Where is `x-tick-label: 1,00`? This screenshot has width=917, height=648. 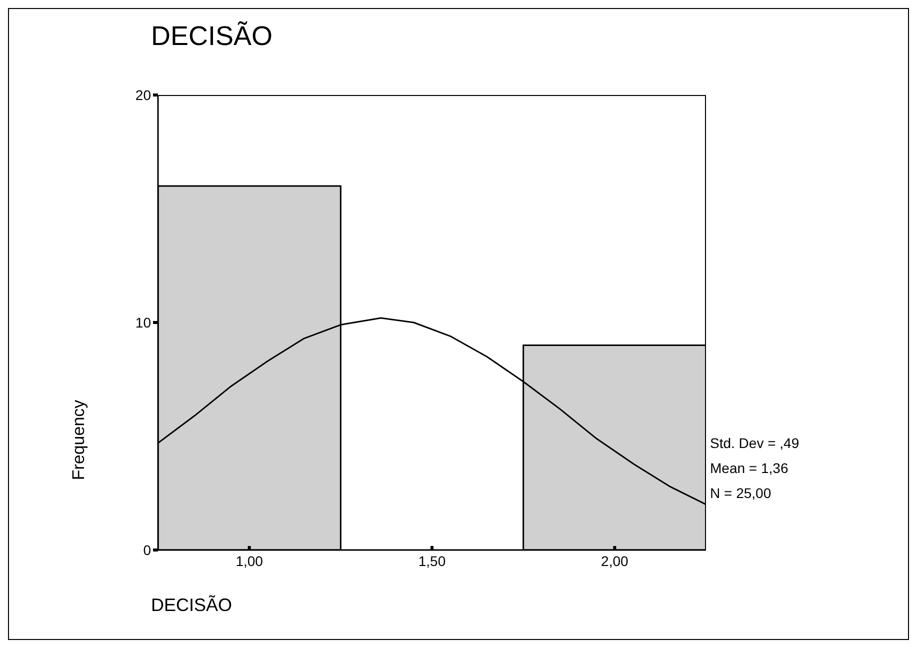 x-tick-label: 1,00 is located at coordinates (250, 560).